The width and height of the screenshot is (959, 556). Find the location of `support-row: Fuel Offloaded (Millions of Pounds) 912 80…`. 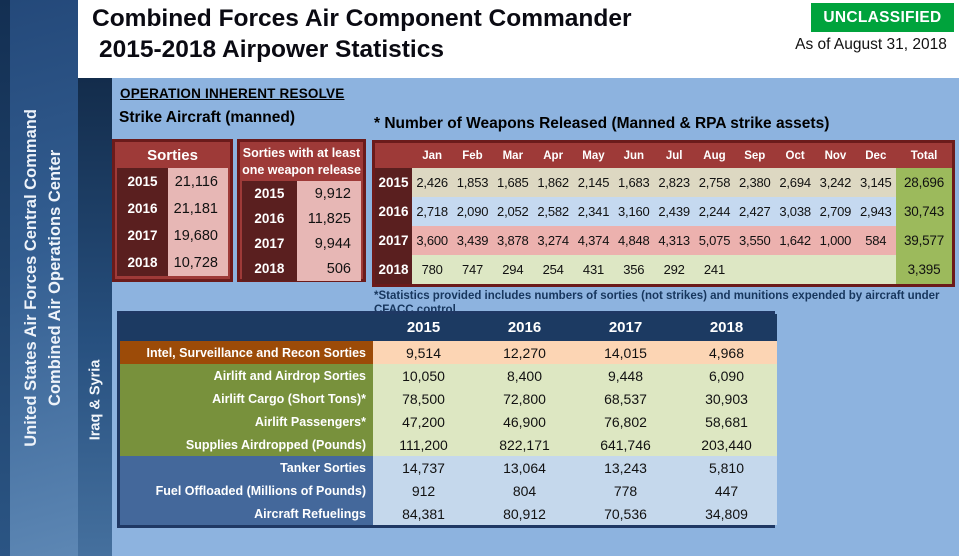

support-row: Fuel Offloaded (Millions of Pounds) 912 80… is located at coordinates (448, 490).